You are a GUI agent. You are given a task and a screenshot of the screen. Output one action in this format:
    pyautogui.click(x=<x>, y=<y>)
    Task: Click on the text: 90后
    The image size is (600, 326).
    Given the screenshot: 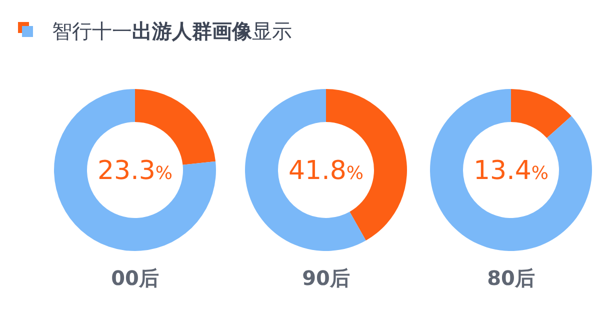 What is the action you would take?
    pyautogui.click(x=326, y=278)
    